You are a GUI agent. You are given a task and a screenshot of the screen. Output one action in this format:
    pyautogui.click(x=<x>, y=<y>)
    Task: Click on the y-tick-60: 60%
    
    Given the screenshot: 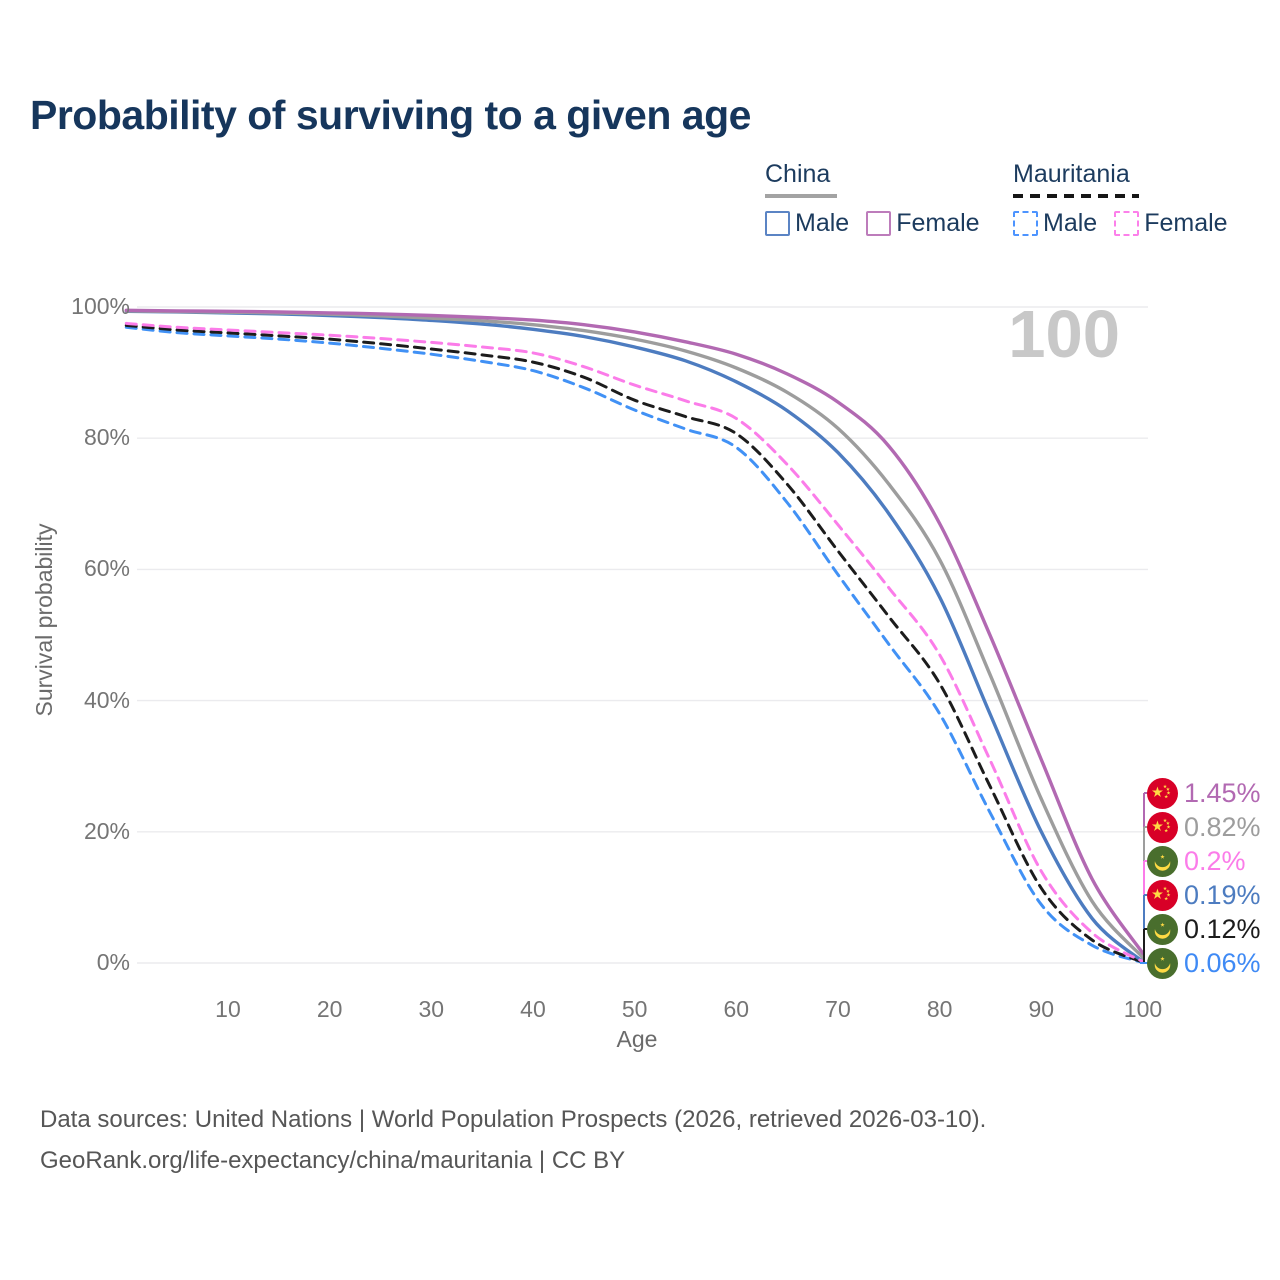 What is the action you would take?
    pyautogui.click(x=106, y=568)
    